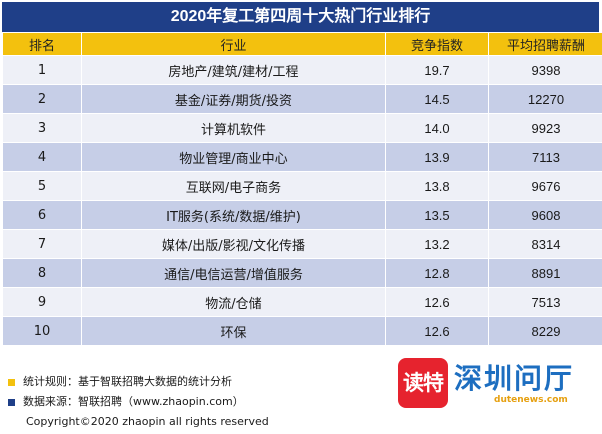  What do you see at coordinates (300, 17) in the screenshot?
I see `chart-title: 2020年复工第四周十大热门行业排行` at bounding box center [300, 17].